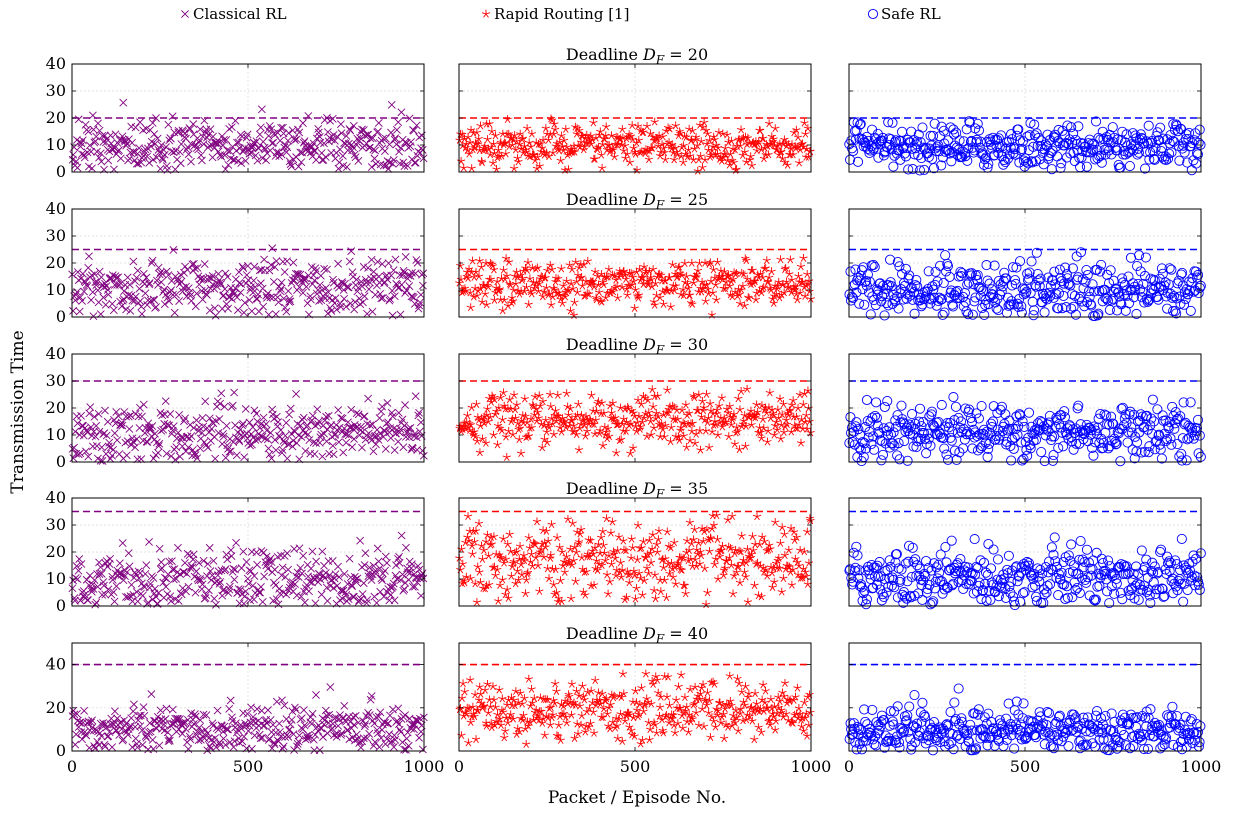 This screenshot has height=814, width=1234. Describe the element at coordinates (561, 14) in the screenshot. I see `legend-label: Rapid Routing [1]` at that location.